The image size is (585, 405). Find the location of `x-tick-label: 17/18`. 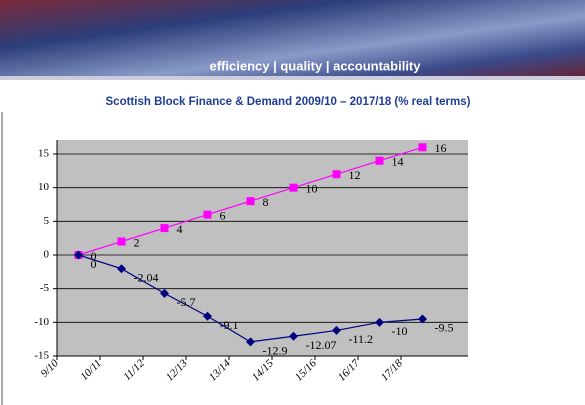

x-tick-label: 17/18 is located at coordinates (392, 370).